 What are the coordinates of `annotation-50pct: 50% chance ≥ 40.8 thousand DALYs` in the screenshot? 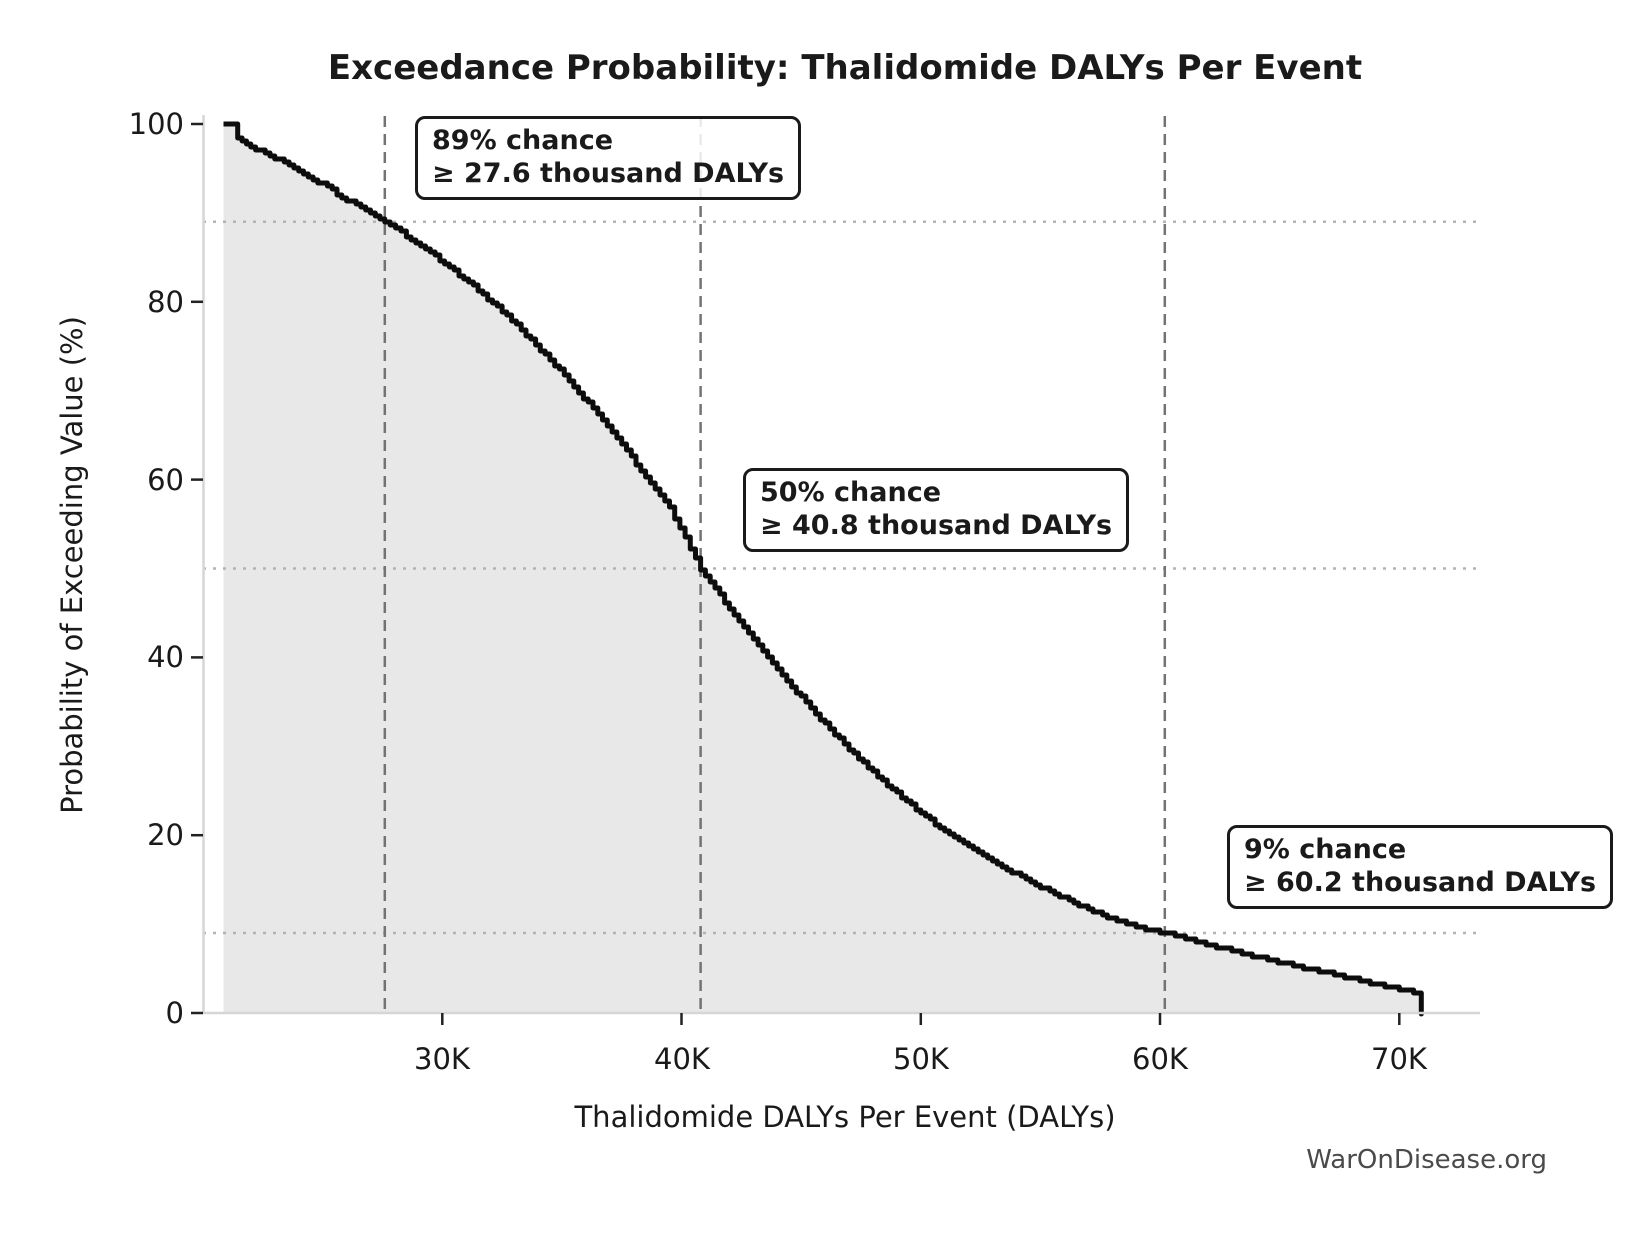 It's located at (936, 510).